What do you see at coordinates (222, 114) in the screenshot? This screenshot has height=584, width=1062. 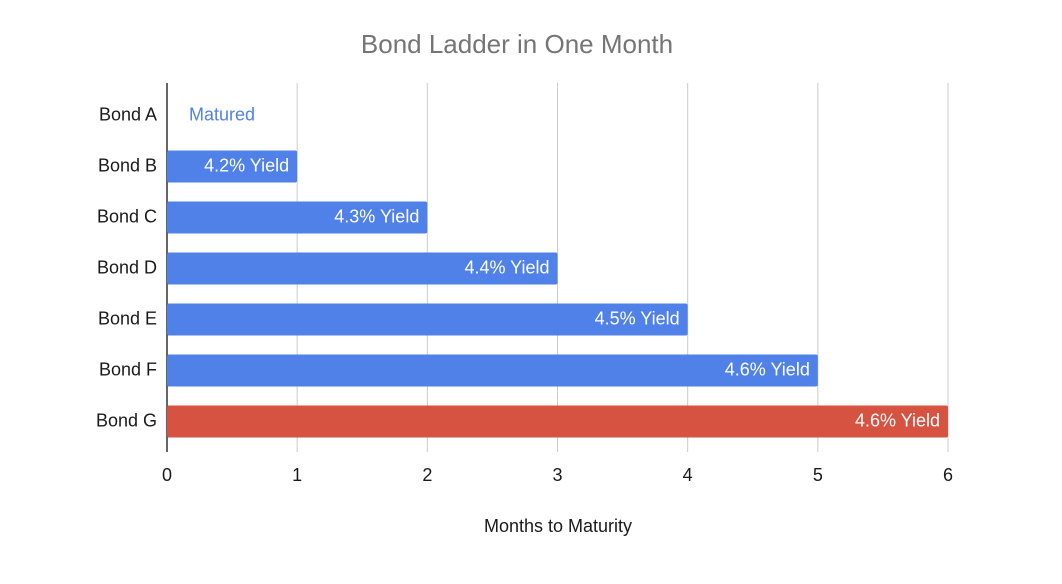 I see `data-label: Matured` at bounding box center [222, 114].